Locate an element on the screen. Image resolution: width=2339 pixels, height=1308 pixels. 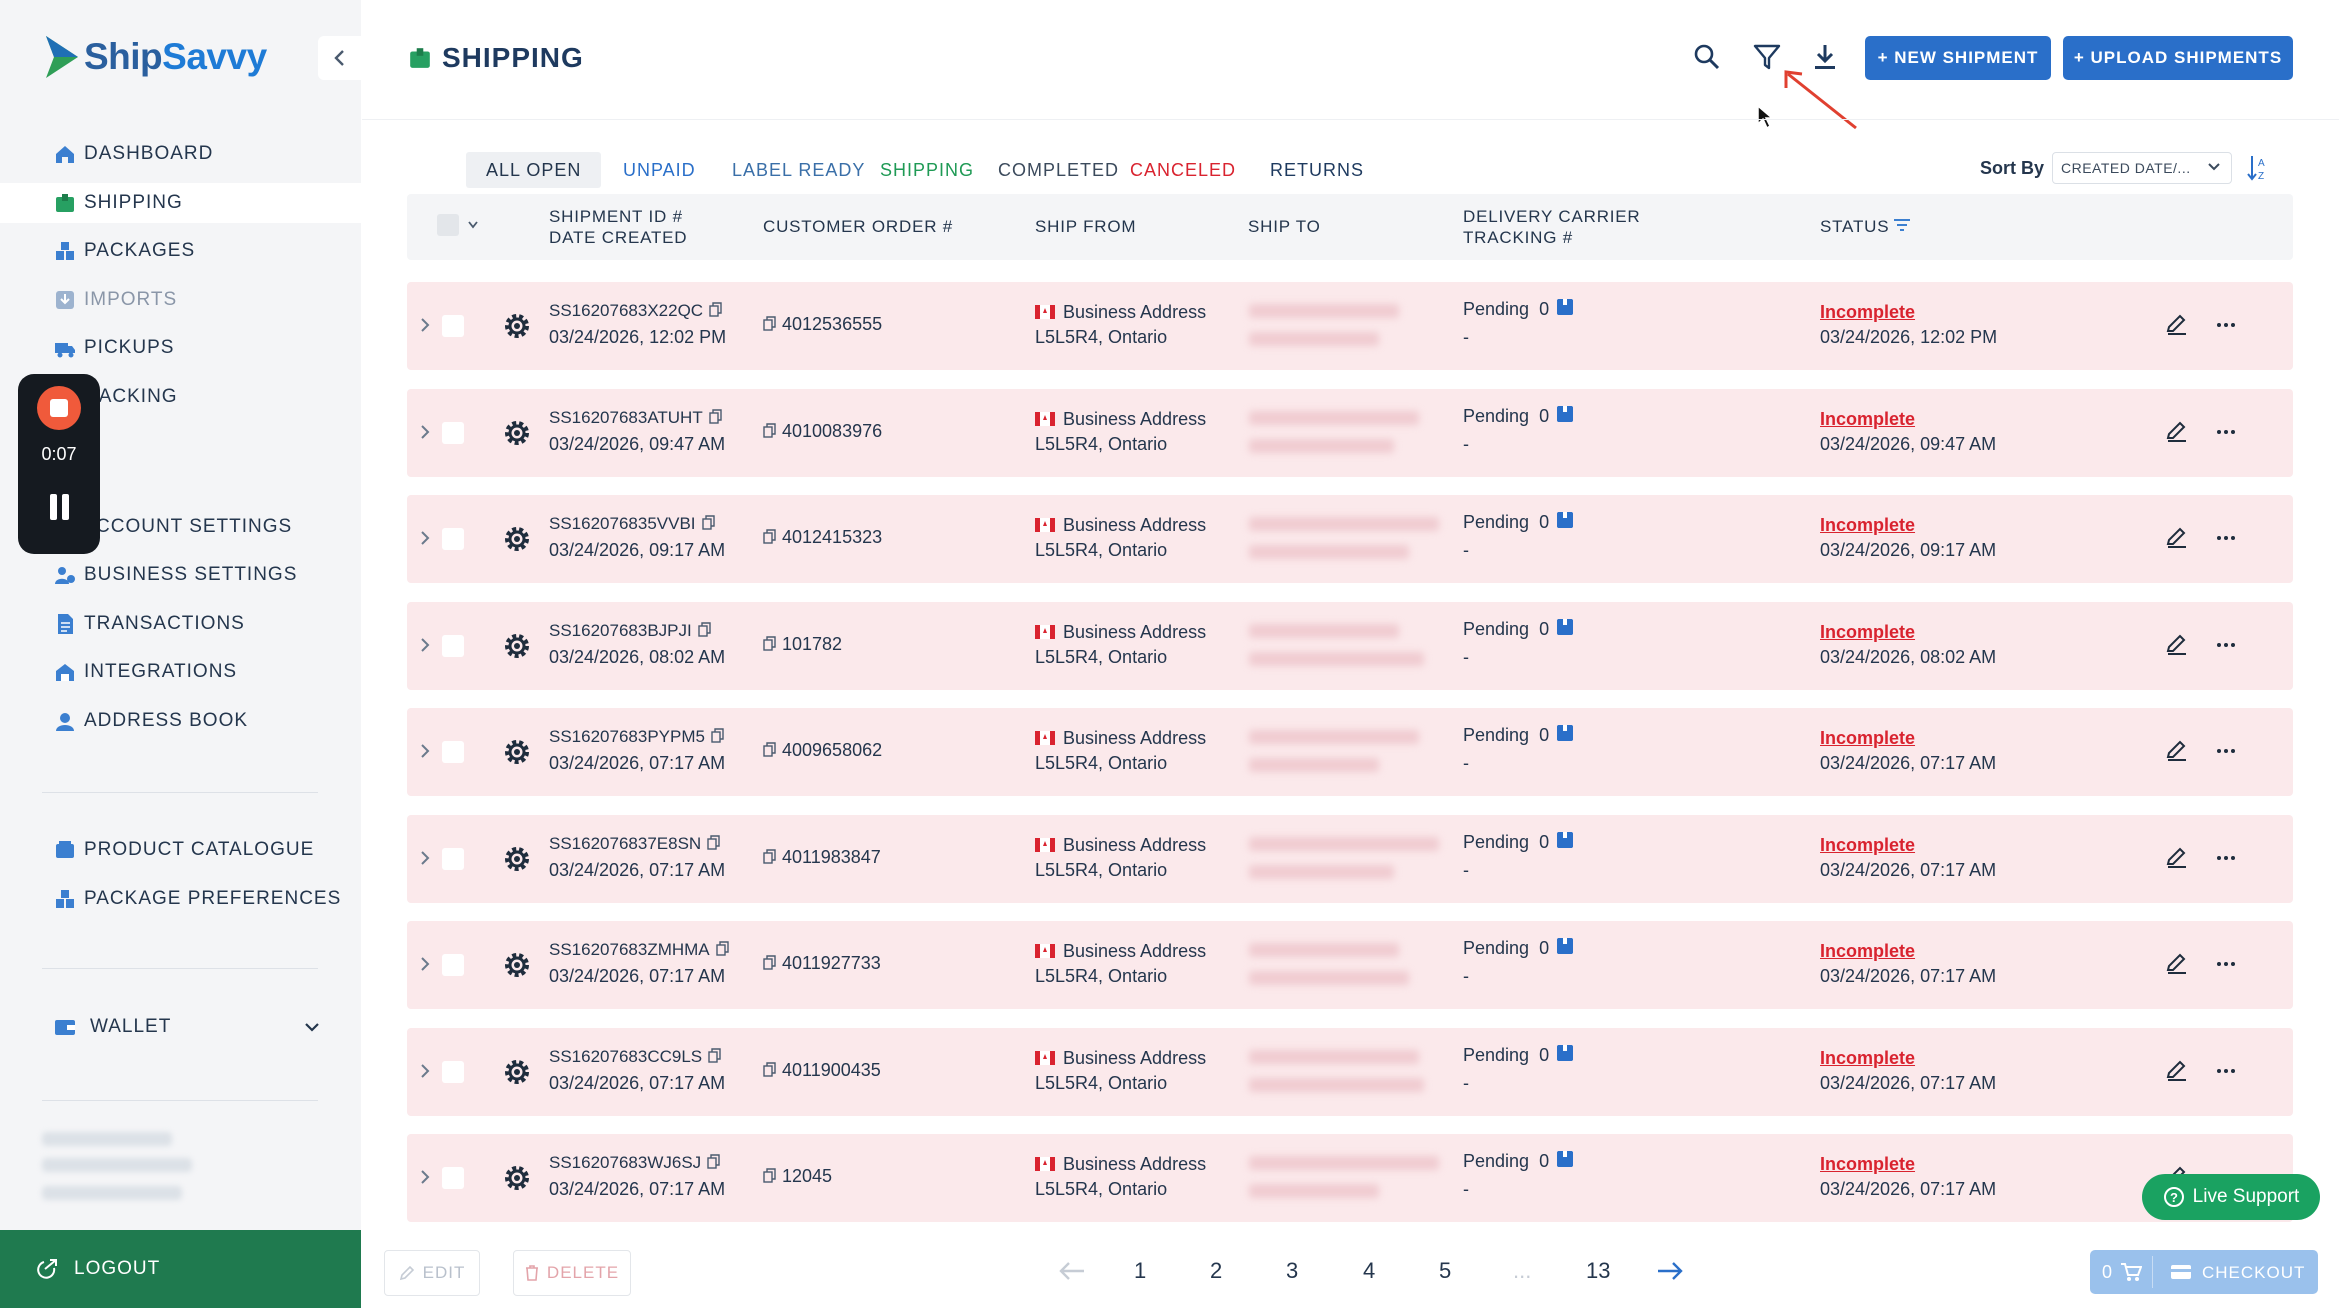
previous-page-arrow-icon is located at coordinates (1072, 1271).